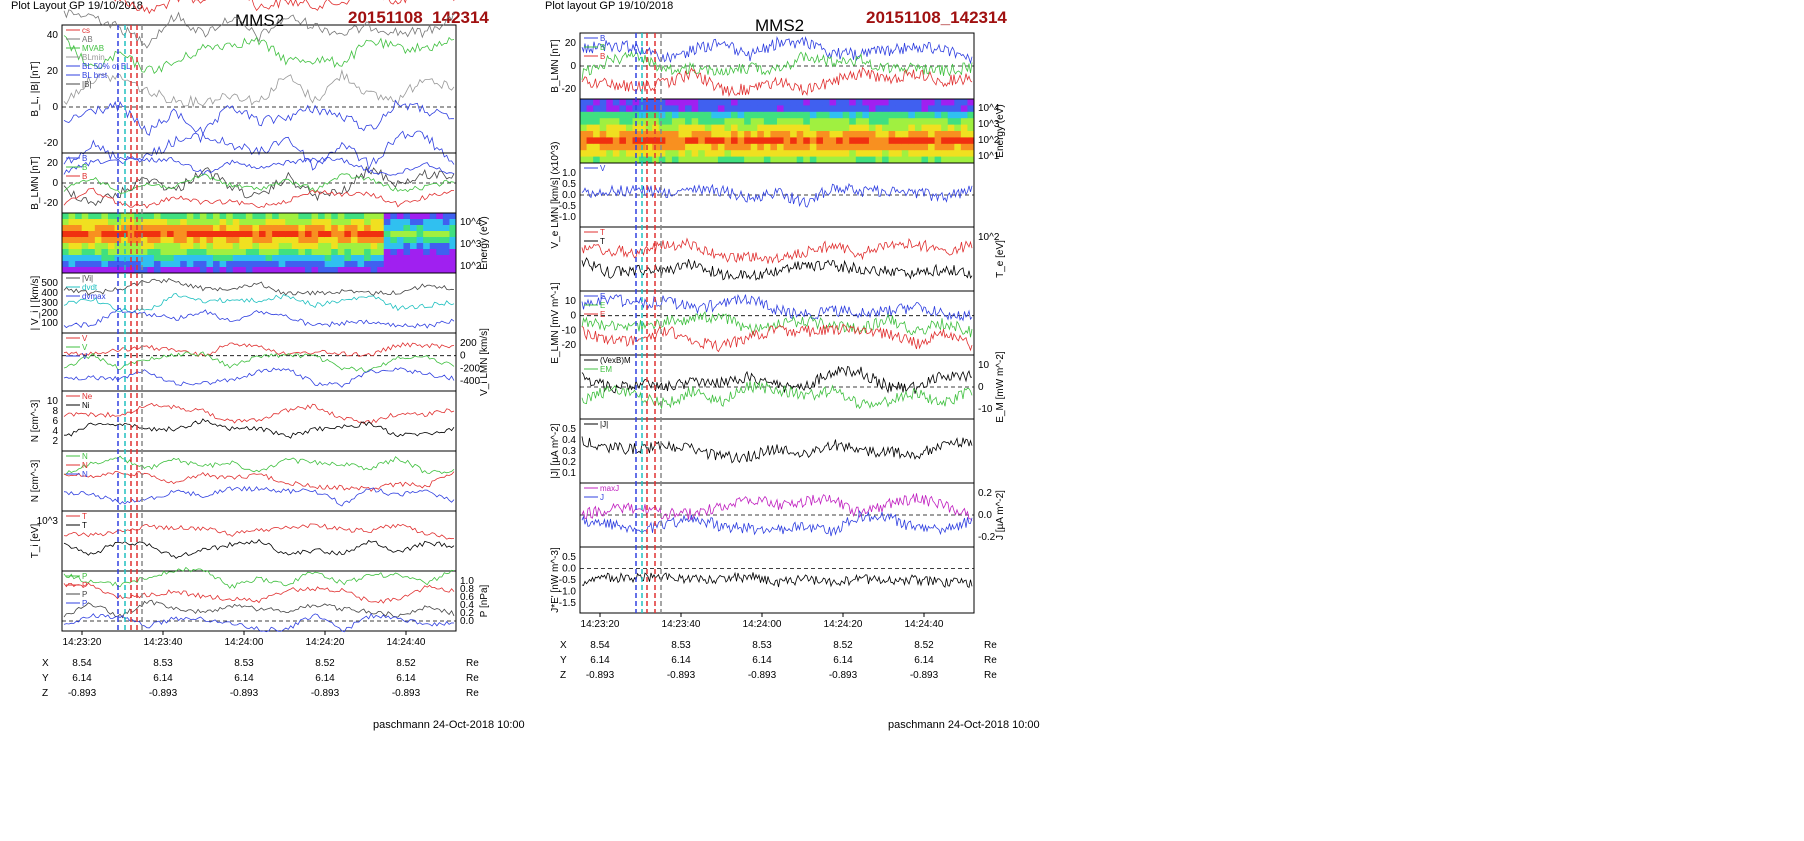 The width and height of the screenshot is (1804, 841). What do you see at coordinates (470, 381) in the screenshot?
I see `left-panel-4-ytick: -400` at bounding box center [470, 381].